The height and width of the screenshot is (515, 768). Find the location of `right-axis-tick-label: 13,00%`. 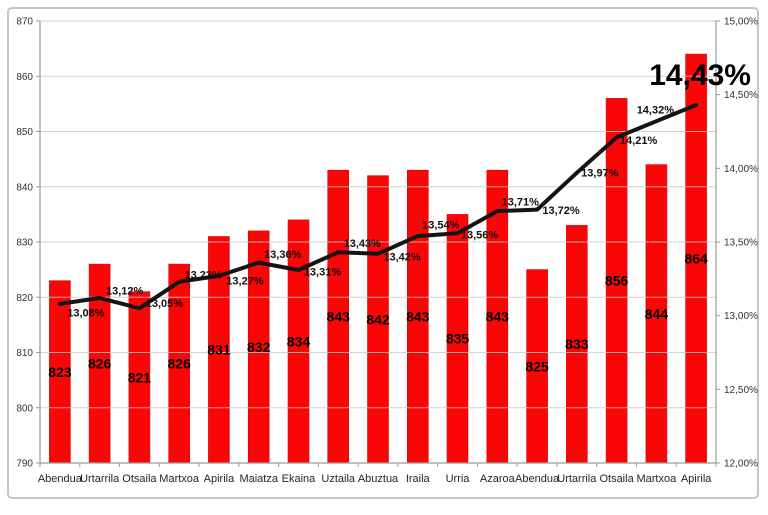

right-axis-tick-label: 13,00% is located at coordinates (741, 316).